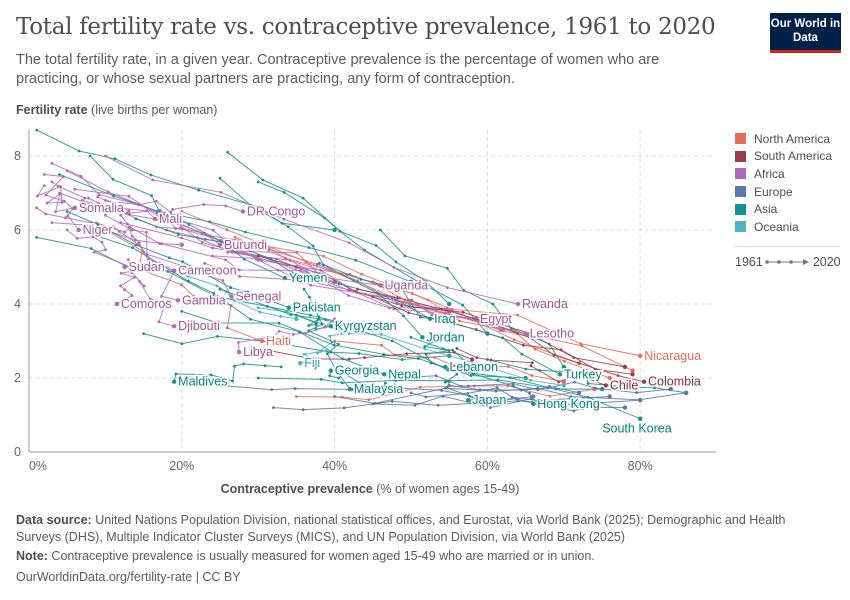  I want to click on country-label: Cameroon, so click(207, 271).